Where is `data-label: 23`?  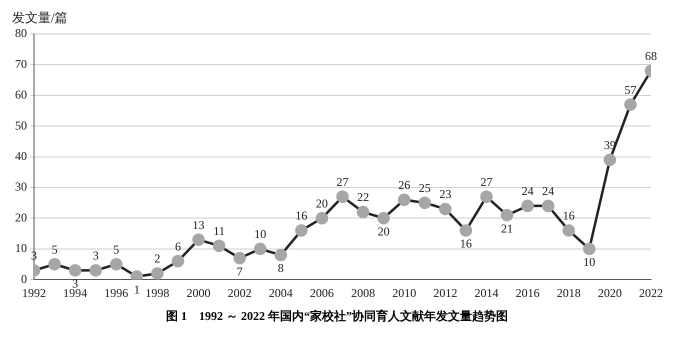
data-label: 23 is located at coordinates (445, 194).